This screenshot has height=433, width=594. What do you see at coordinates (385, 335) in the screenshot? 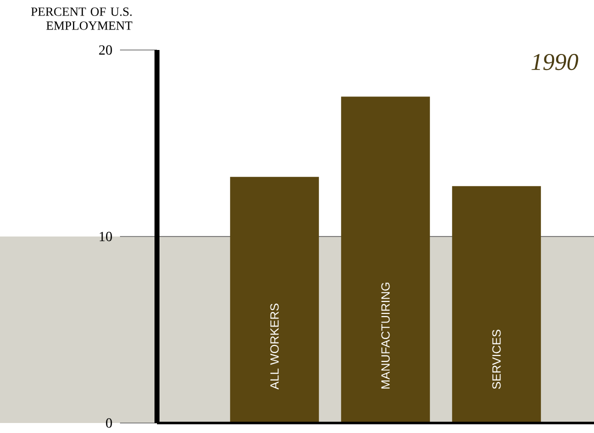
I see `x-tick-label: MANUFACTUIRING` at bounding box center [385, 335].